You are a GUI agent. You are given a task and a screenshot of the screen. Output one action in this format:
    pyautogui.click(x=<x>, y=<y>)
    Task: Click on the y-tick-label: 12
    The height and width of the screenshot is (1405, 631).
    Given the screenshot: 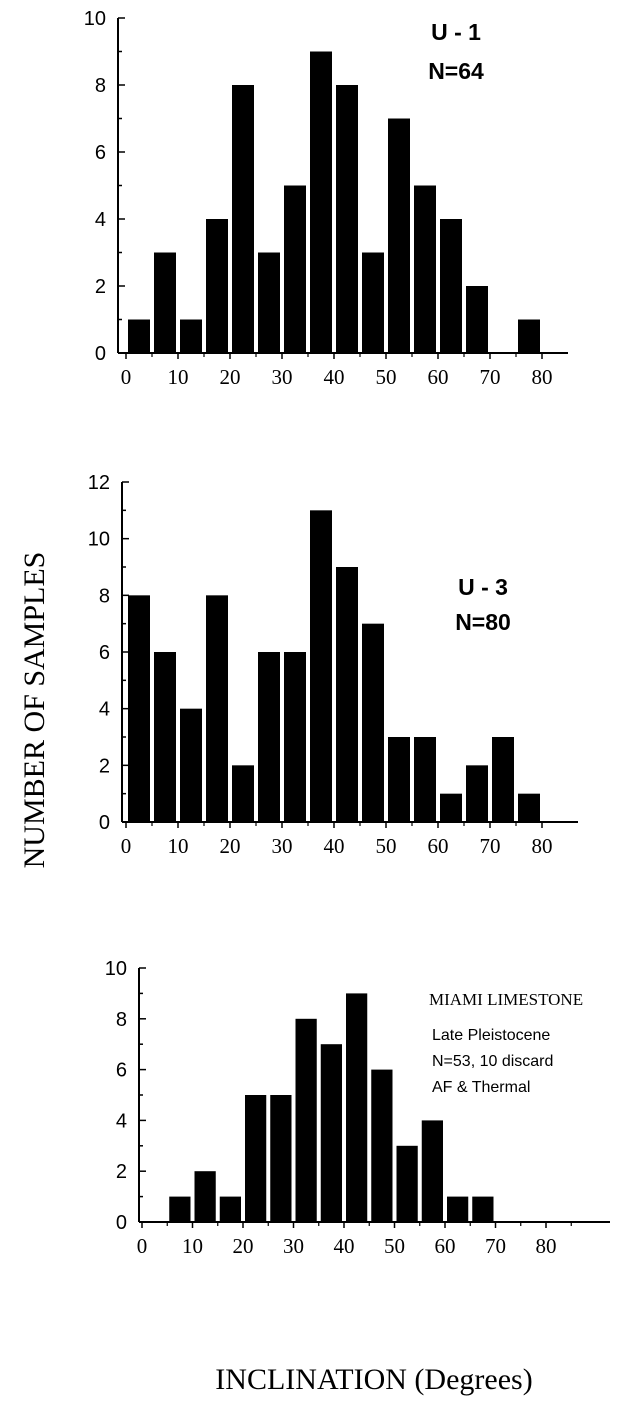 What is the action you would take?
    pyautogui.click(x=99, y=483)
    